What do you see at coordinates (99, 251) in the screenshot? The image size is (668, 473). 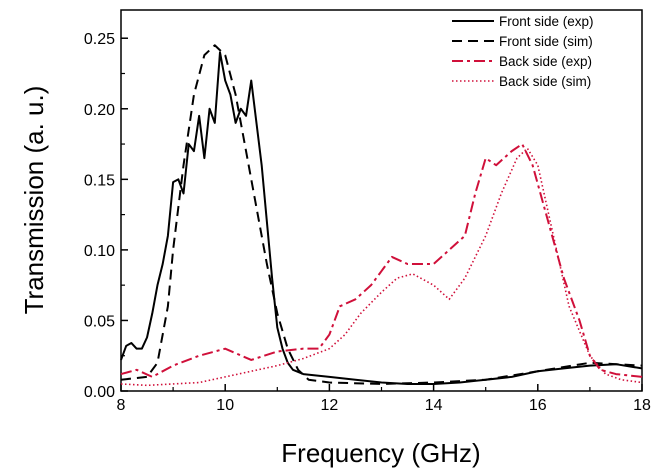 I see `y-tick-label: 0.10` at bounding box center [99, 251].